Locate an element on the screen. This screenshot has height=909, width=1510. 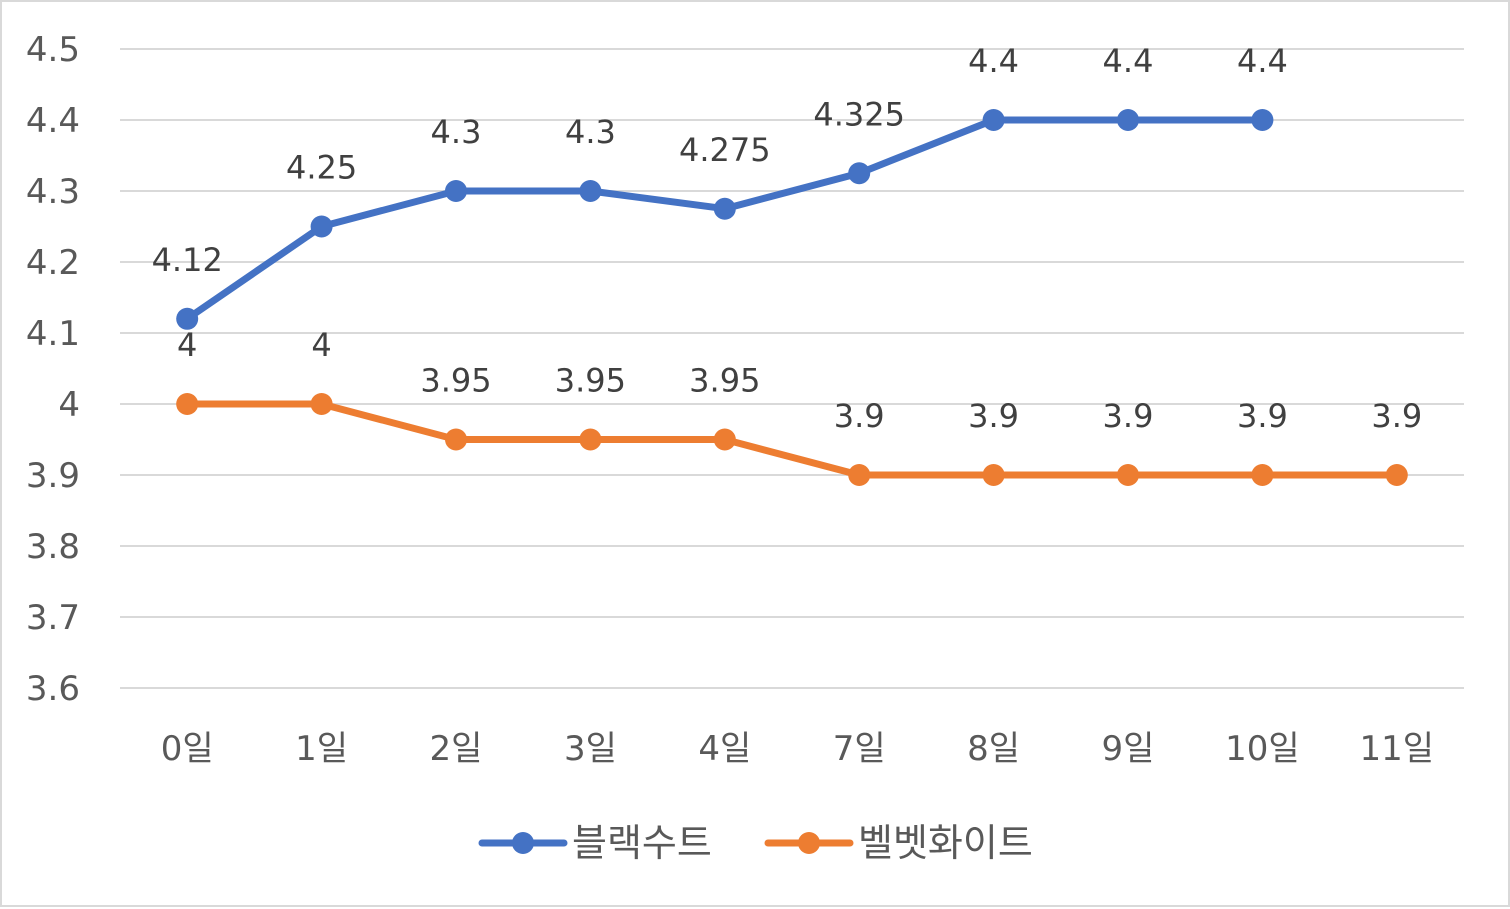
legend-label: 블랙수트 is located at coordinates (642, 843).